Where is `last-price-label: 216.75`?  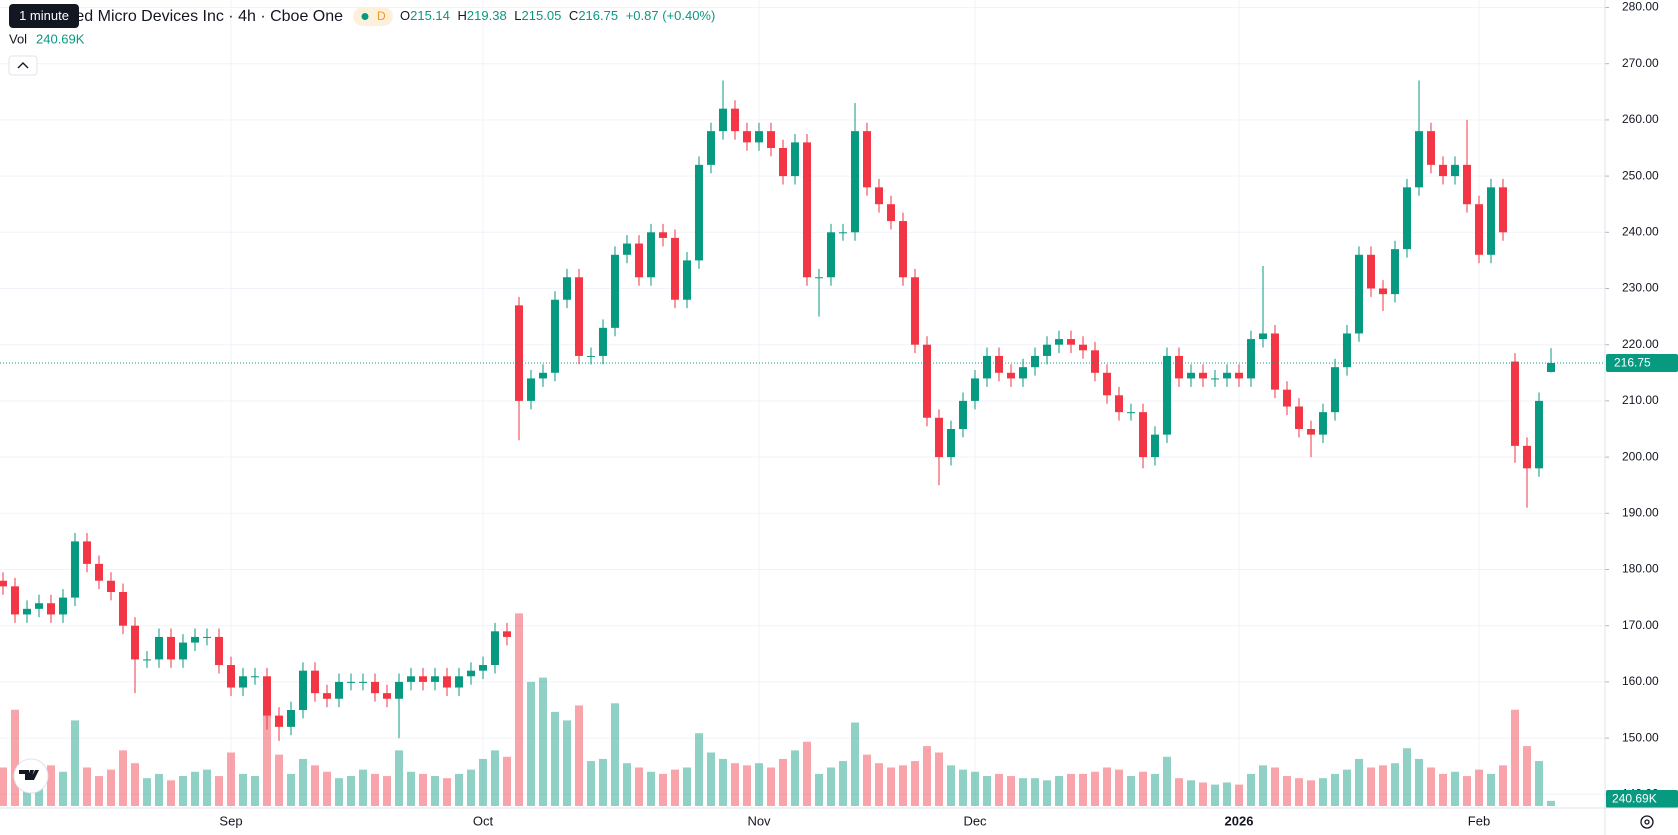
last-price-label: 216.75 is located at coordinates (1632, 363).